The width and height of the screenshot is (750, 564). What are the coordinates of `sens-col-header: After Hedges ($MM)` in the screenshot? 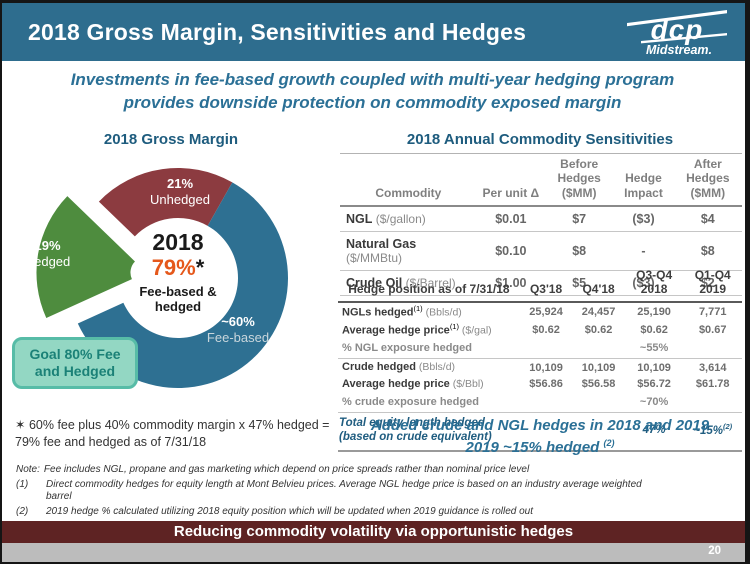 It's located at (707, 180).